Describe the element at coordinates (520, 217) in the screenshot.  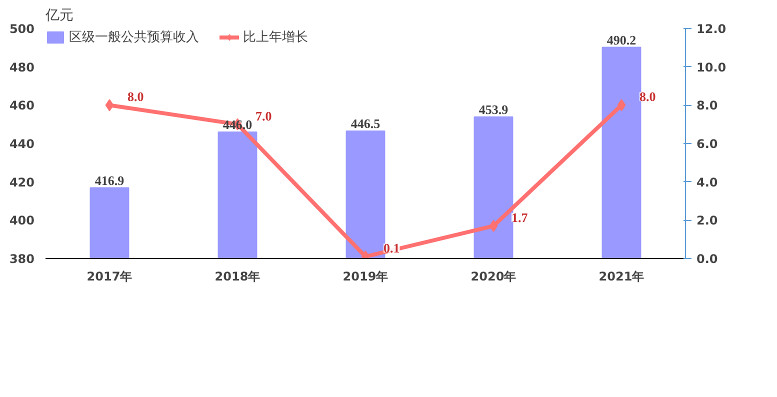
I see `data-label: 1.7` at that location.